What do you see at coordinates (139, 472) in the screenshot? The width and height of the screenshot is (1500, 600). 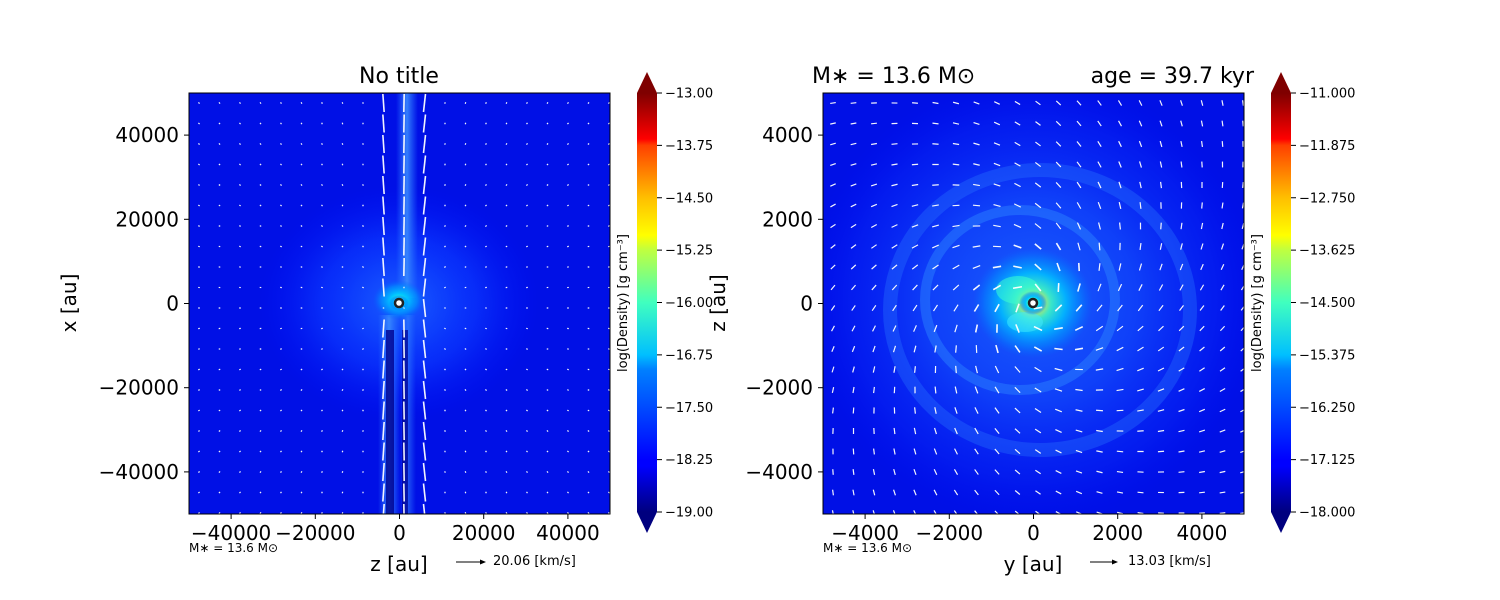 I see `left-ytick-label: −40000` at bounding box center [139, 472].